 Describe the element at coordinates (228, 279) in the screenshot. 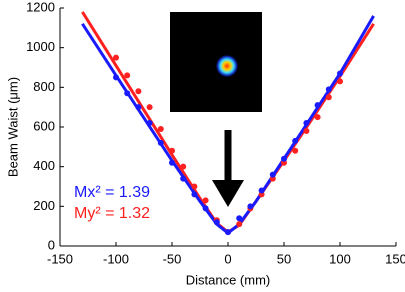

I see `x-axis-label: Distance (mm)` at that location.